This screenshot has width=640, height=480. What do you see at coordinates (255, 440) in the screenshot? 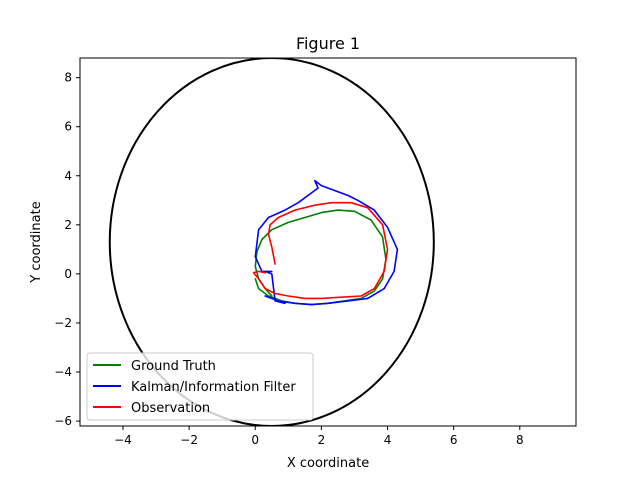
I see `x-tick-label: 0` at bounding box center [255, 440].